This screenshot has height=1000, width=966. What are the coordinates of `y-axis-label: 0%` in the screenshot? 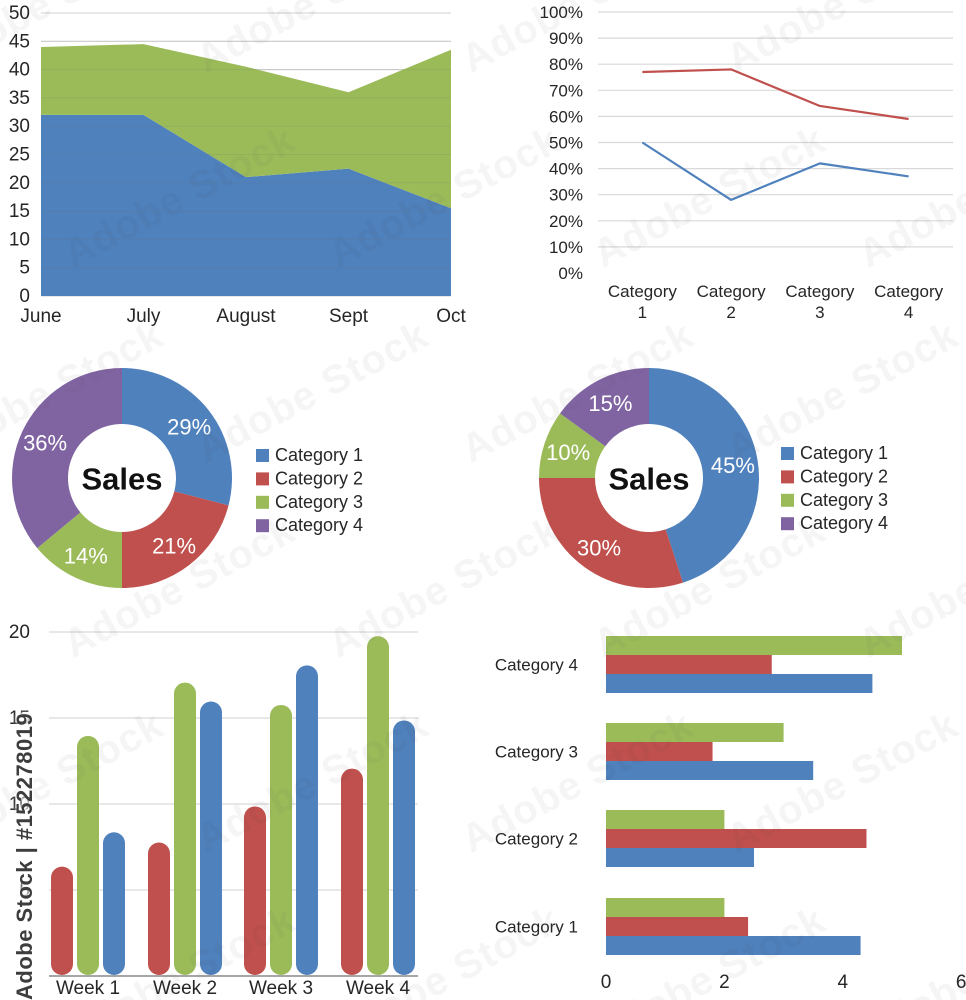 It's located at (570, 273).